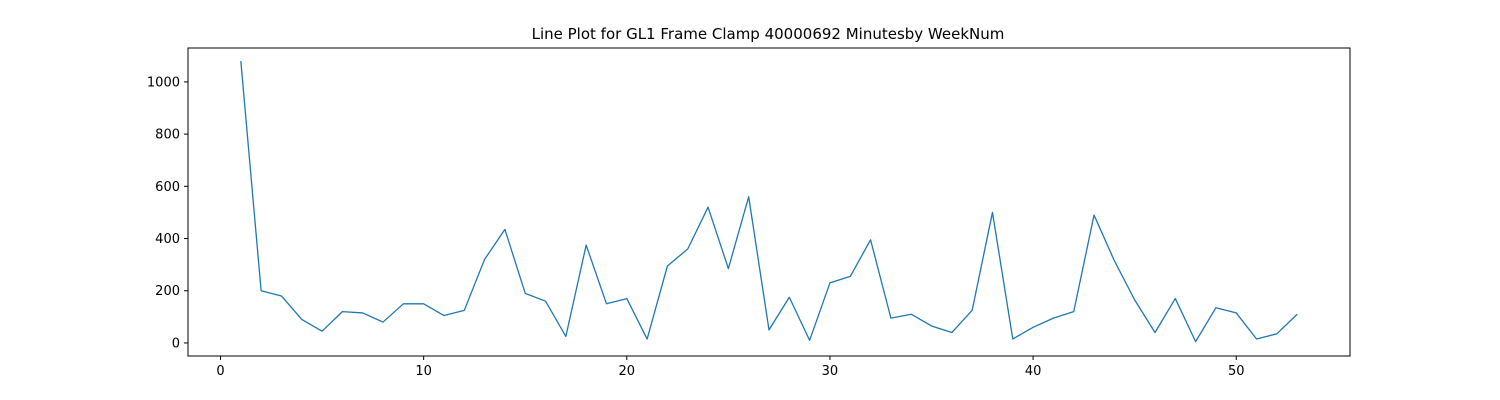 Image resolution: width=1500 pixels, height=400 pixels. I want to click on x-tick-label: 30, so click(830, 371).